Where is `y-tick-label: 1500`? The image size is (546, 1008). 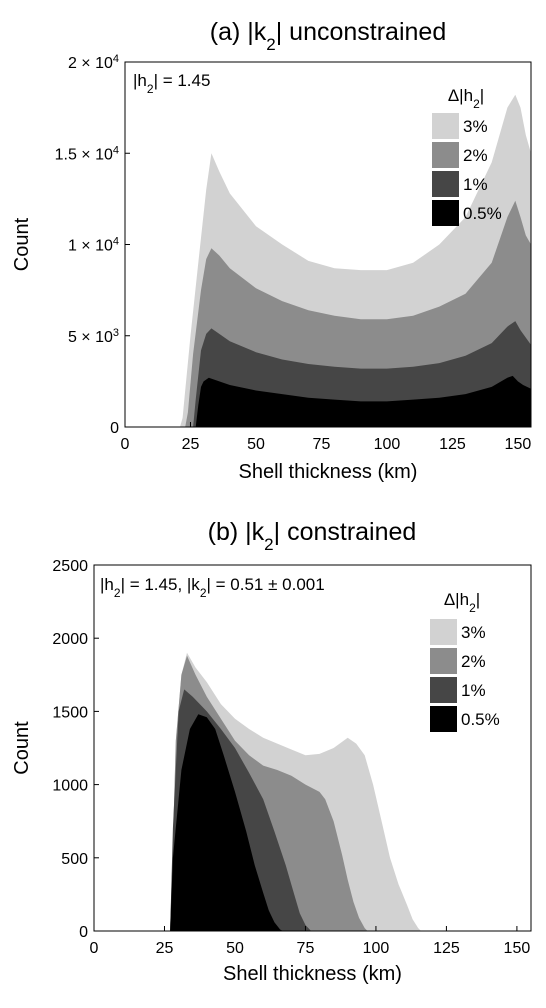 y-tick-label: 1500 is located at coordinates (70, 712).